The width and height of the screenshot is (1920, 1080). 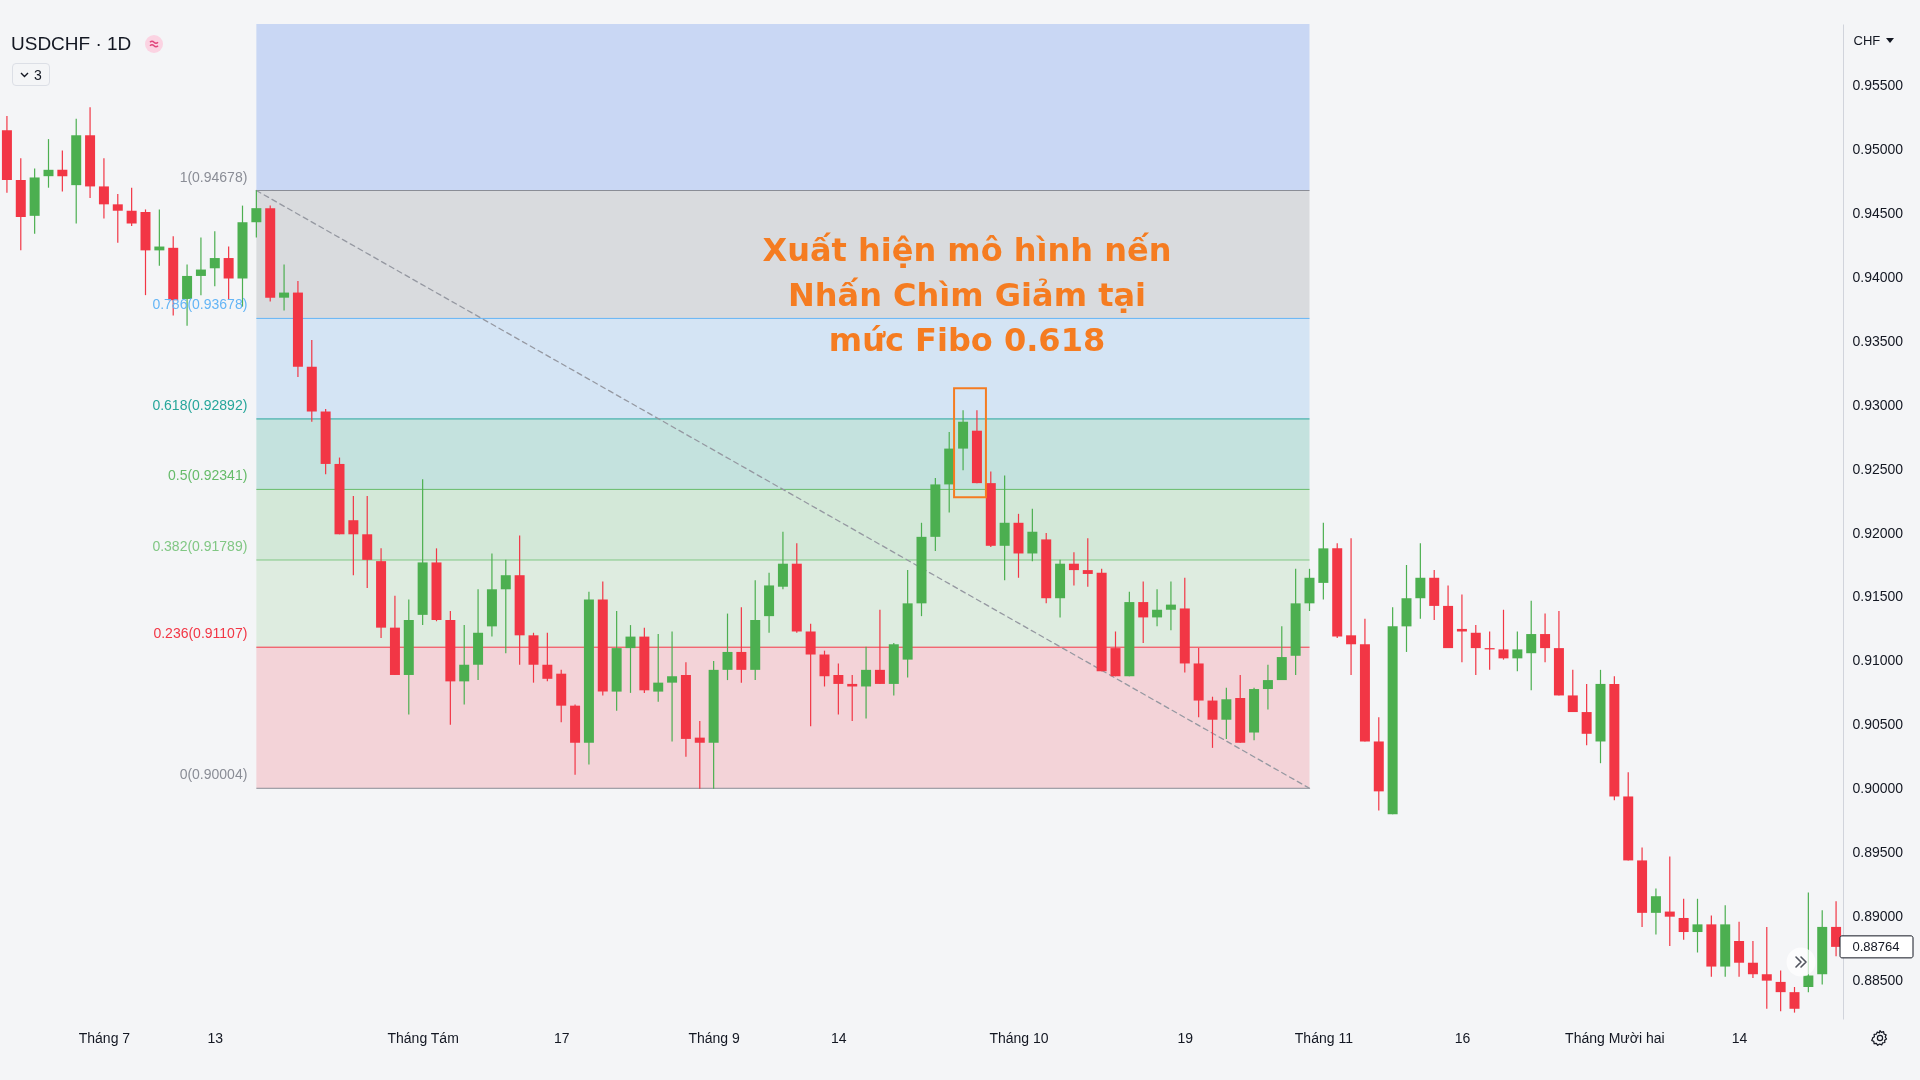 What do you see at coordinates (1878, 788) in the screenshot?
I see `y-tick-label: 0.90000` at bounding box center [1878, 788].